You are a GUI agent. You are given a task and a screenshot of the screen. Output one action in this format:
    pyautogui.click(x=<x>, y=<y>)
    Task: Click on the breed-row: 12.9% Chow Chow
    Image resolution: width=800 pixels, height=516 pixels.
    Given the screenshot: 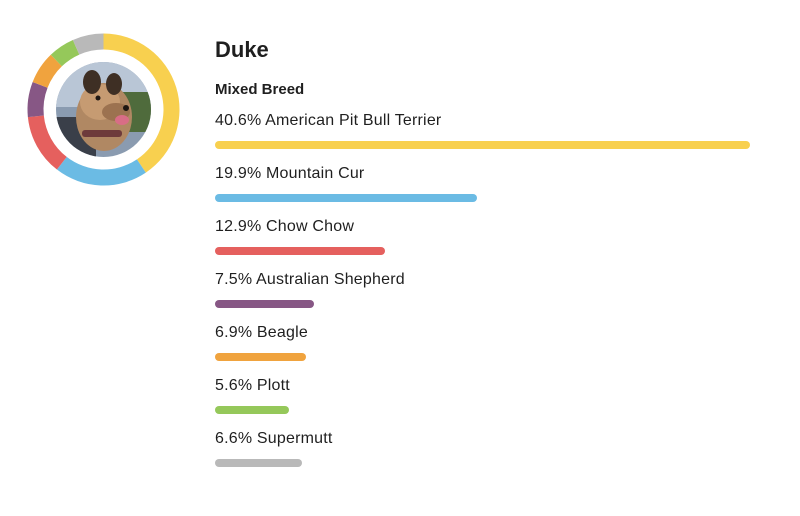 What is the action you would take?
    pyautogui.click(x=495, y=238)
    